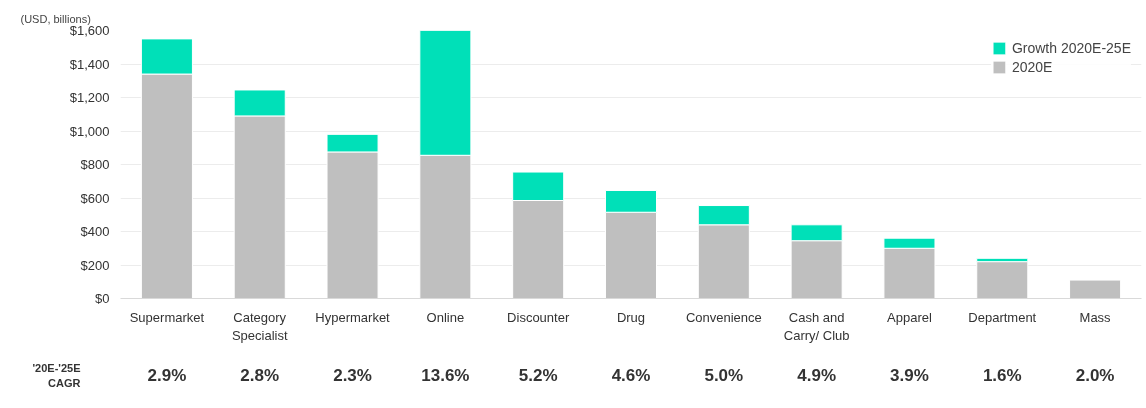 This screenshot has height=408, width=1146. I want to click on text: 1.6%, so click(1002, 375).